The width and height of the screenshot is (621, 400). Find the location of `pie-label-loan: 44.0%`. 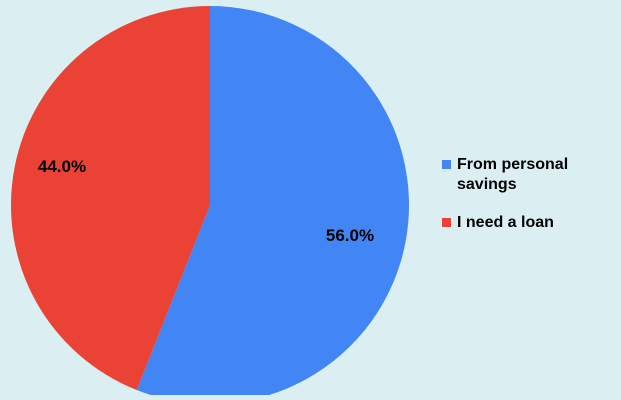

pie-label-loan: 44.0% is located at coordinates (62, 166).